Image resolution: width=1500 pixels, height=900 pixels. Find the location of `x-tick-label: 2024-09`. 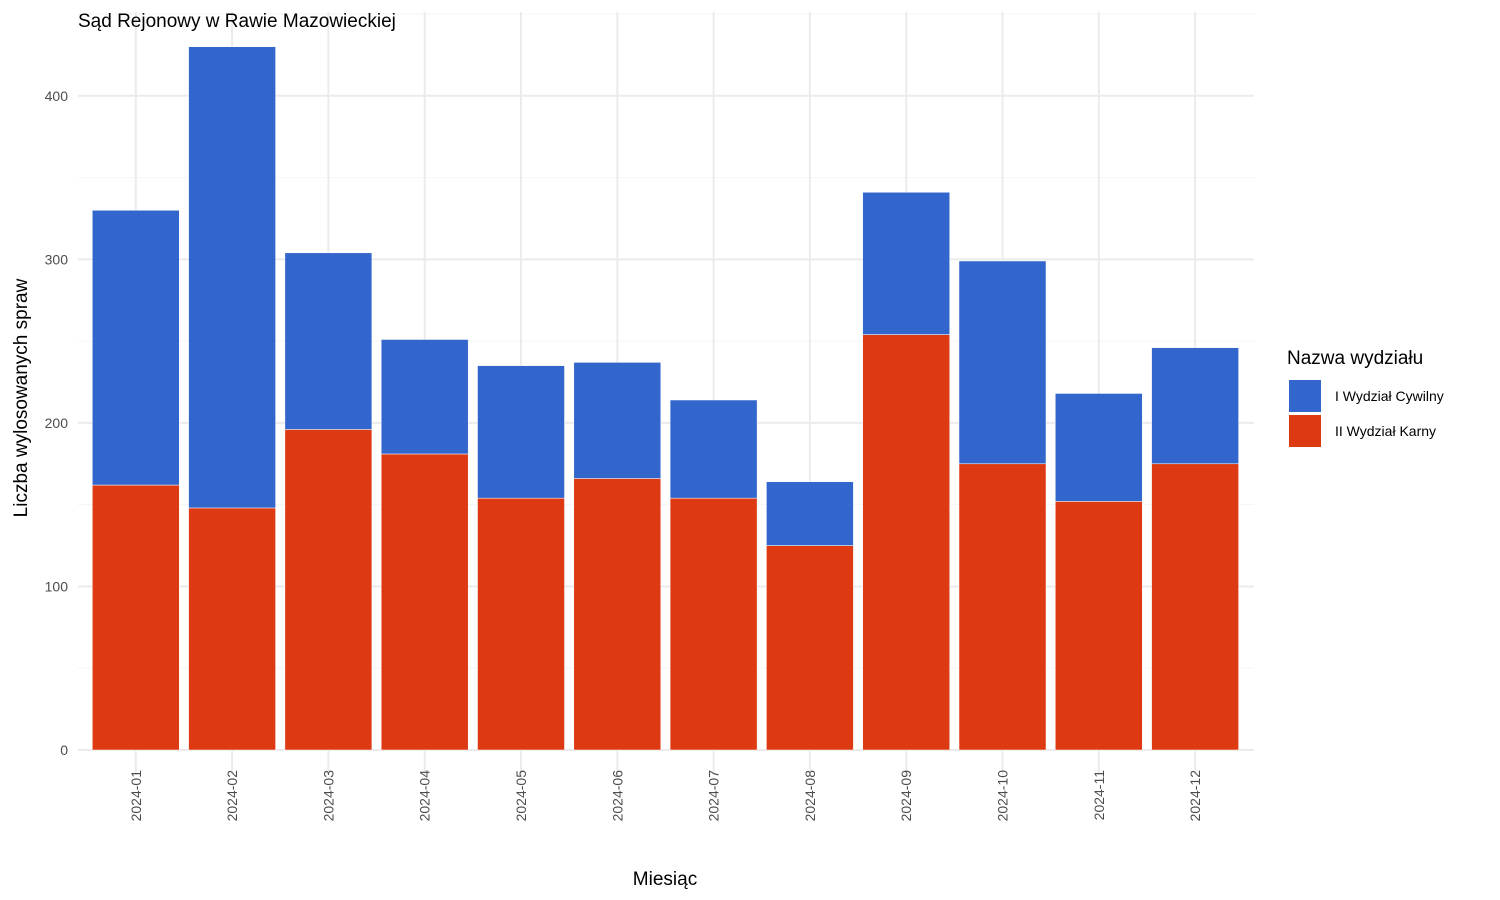

x-tick-label: 2024-09 is located at coordinates (906, 796).